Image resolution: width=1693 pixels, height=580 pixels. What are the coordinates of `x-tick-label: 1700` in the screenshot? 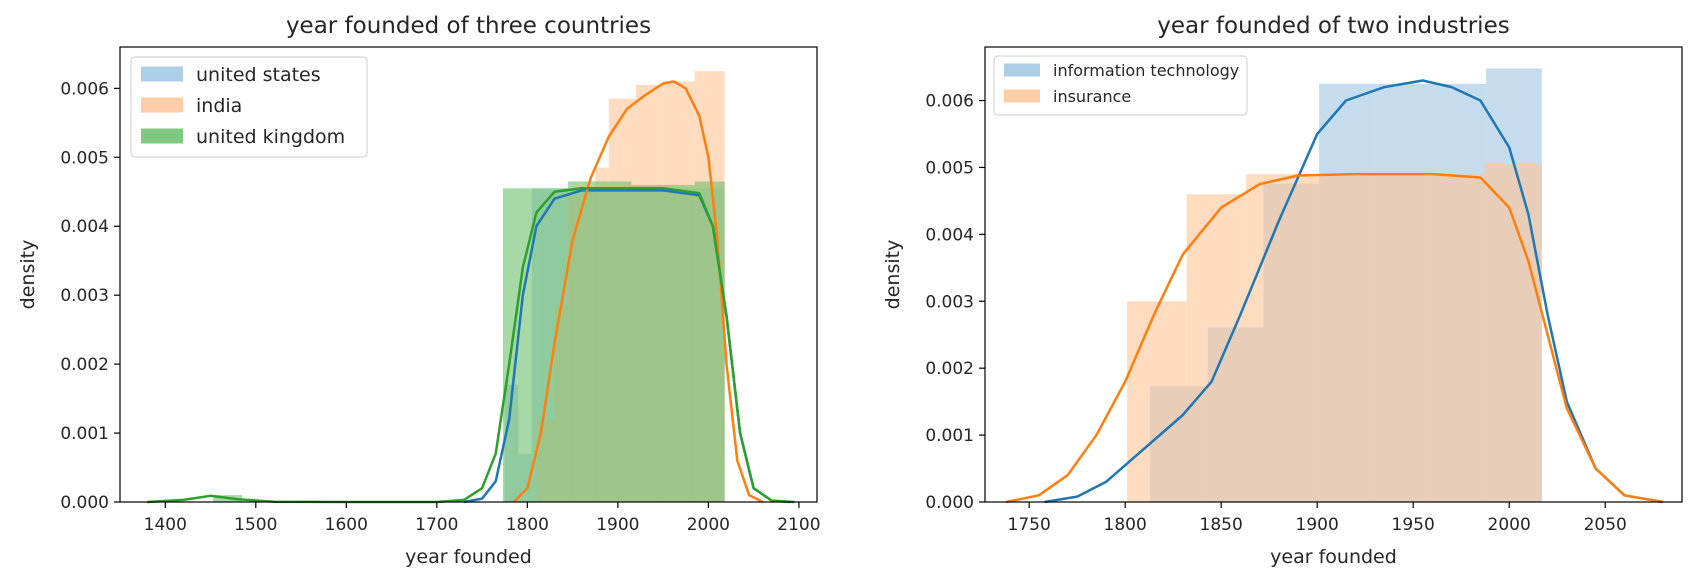 It's located at (436, 525).